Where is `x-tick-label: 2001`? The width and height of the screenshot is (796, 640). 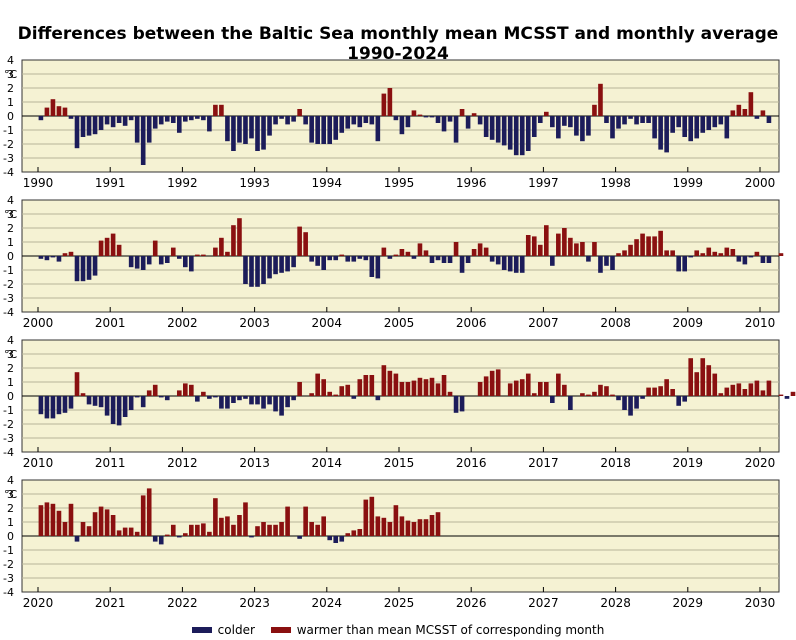
x-tick-label: 2001 is located at coordinates (110, 323).